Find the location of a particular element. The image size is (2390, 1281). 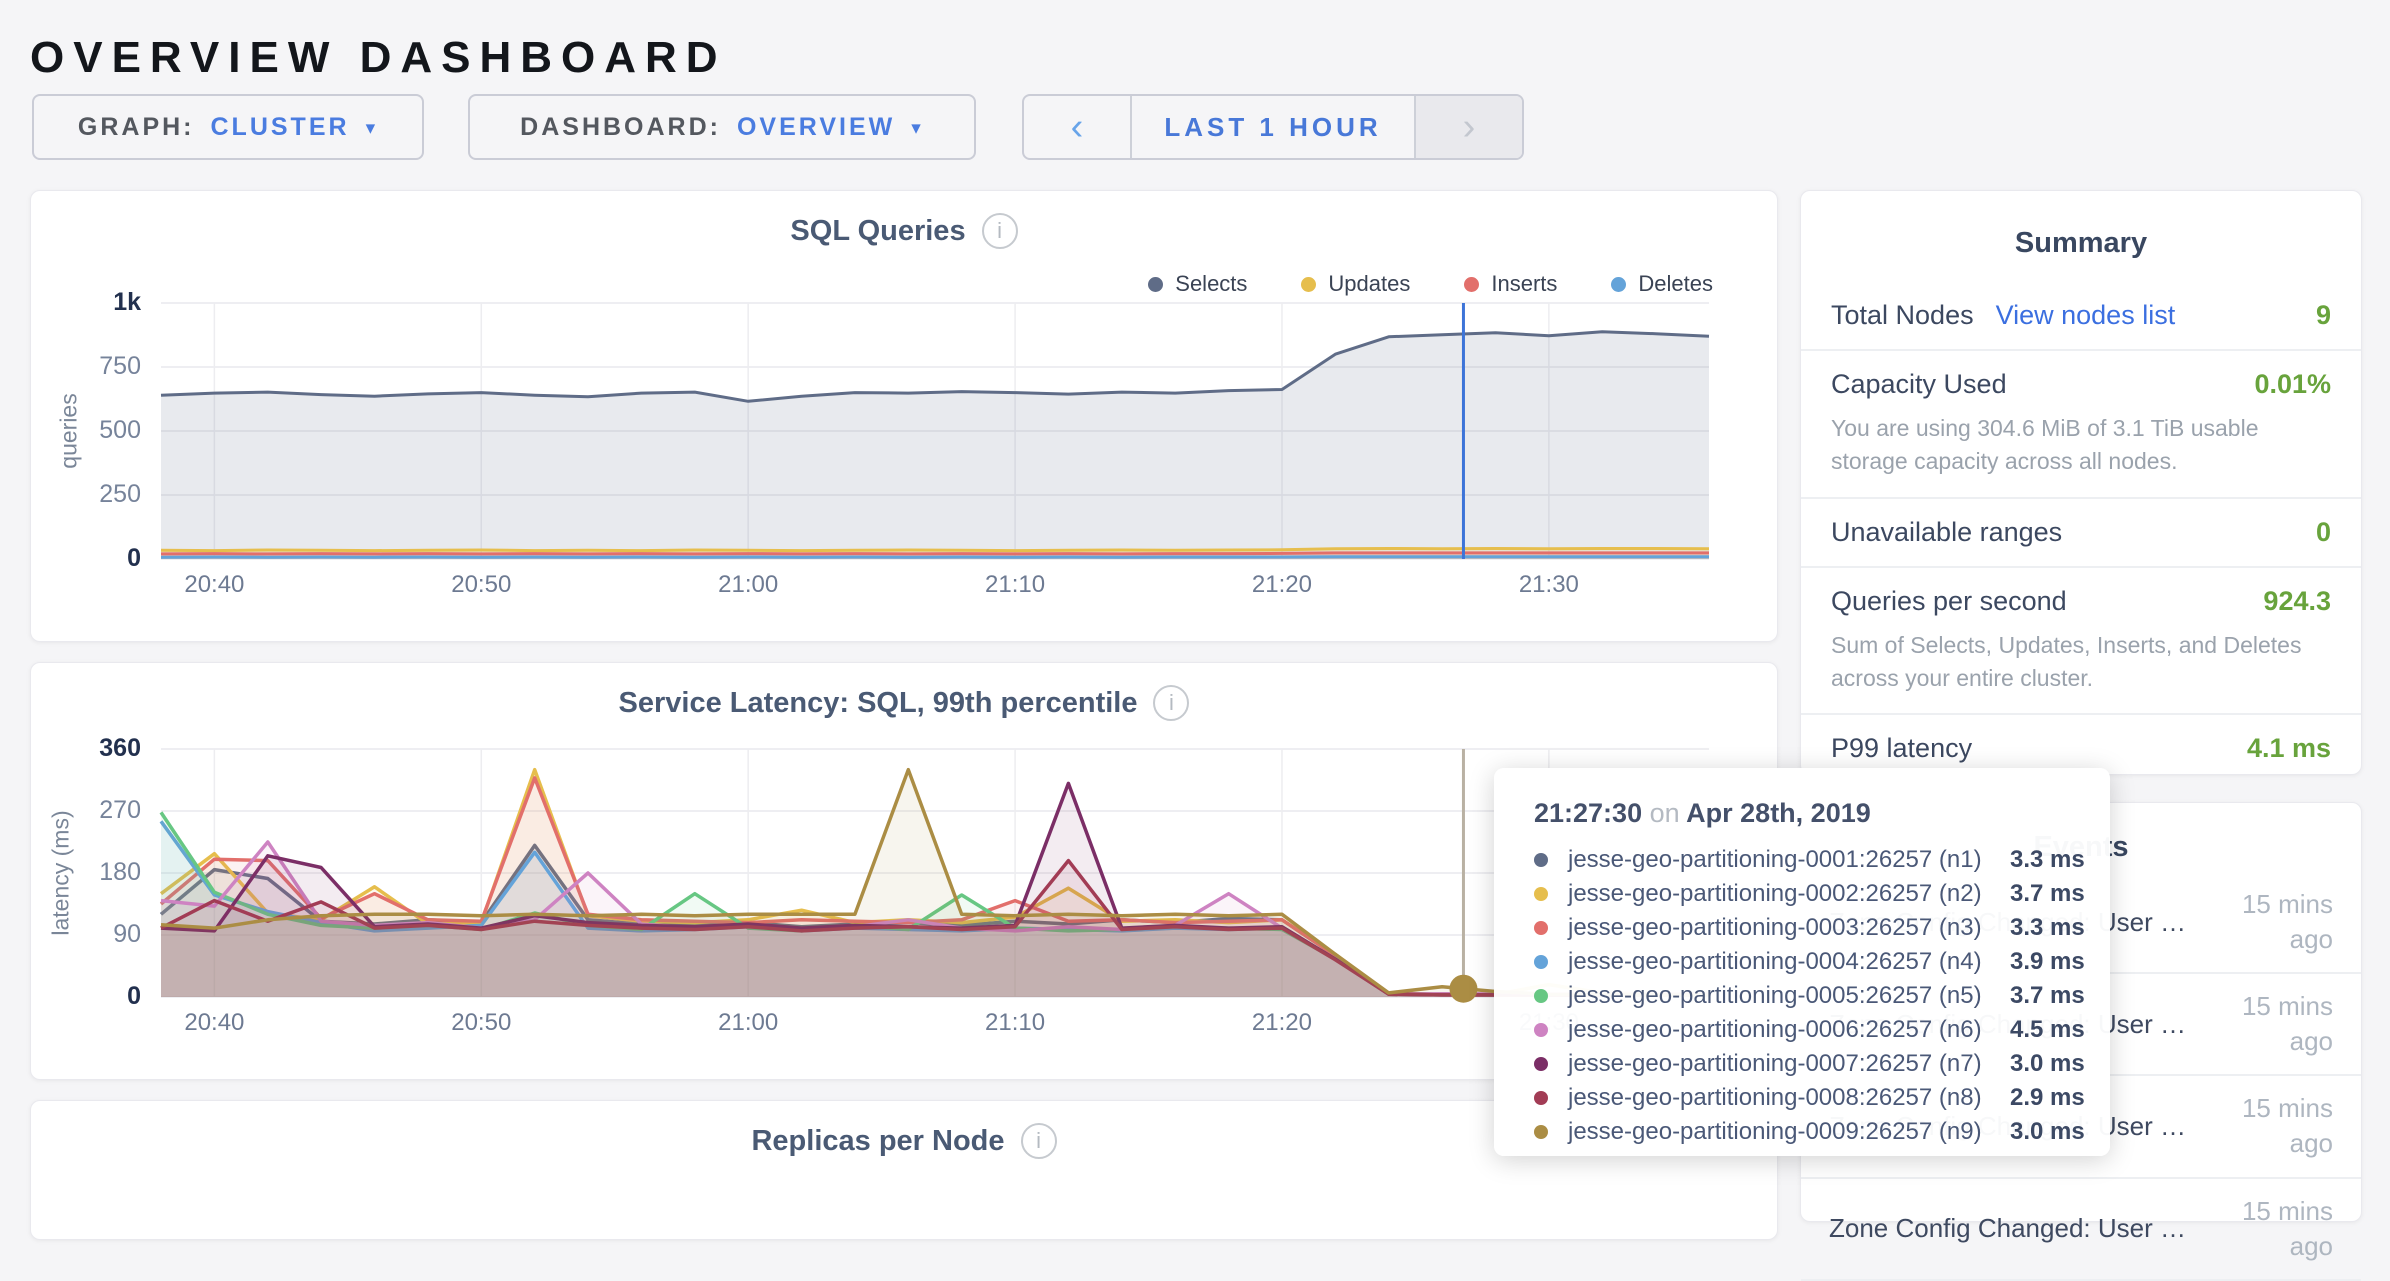

tooltip-timestamp: 21:27:30 on Apr 28th, 2019 is located at coordinates (1822, 813).